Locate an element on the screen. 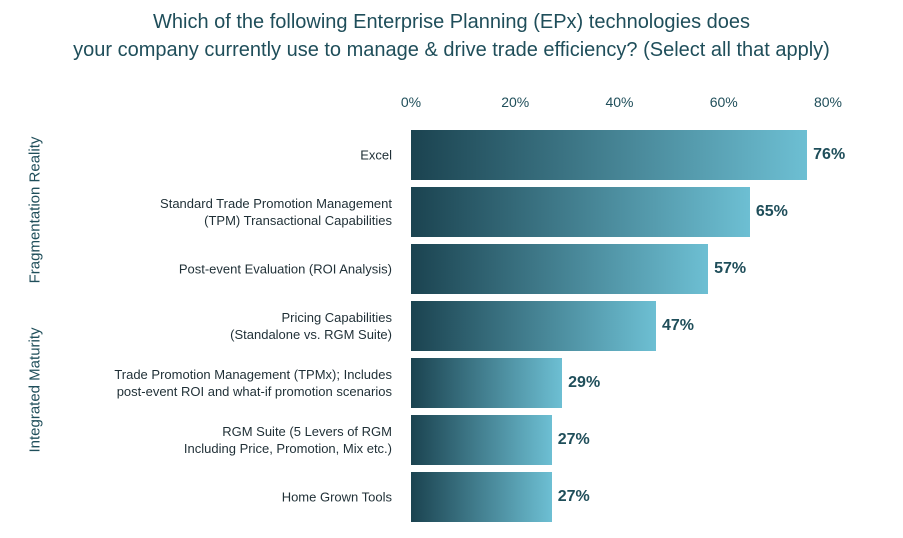 The image size is (903, 538). value-label: 47% is located at coordinates (678, 325).